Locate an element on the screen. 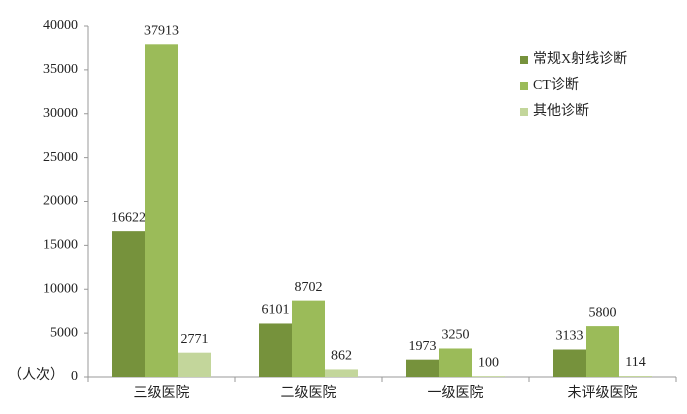 The width and height of the screenshot is (687, 414). y-tick-label: 5000 is located at coordinates (64, 332).